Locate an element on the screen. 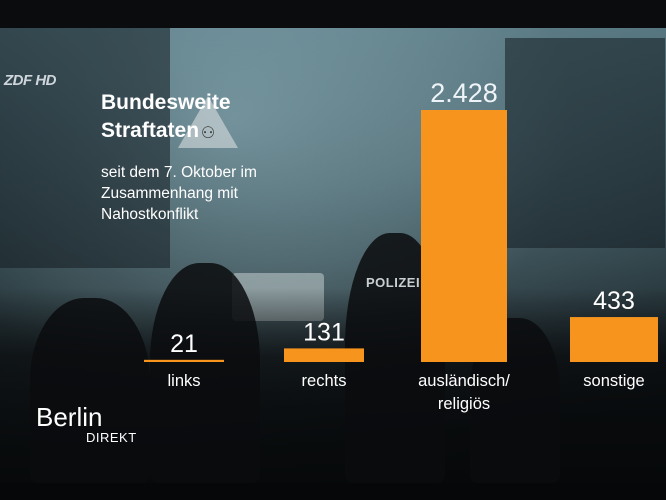 Image resolution: width=666 pixels, height=500 pixels. value-label-3: 433 is located at coordinates (614, 301).